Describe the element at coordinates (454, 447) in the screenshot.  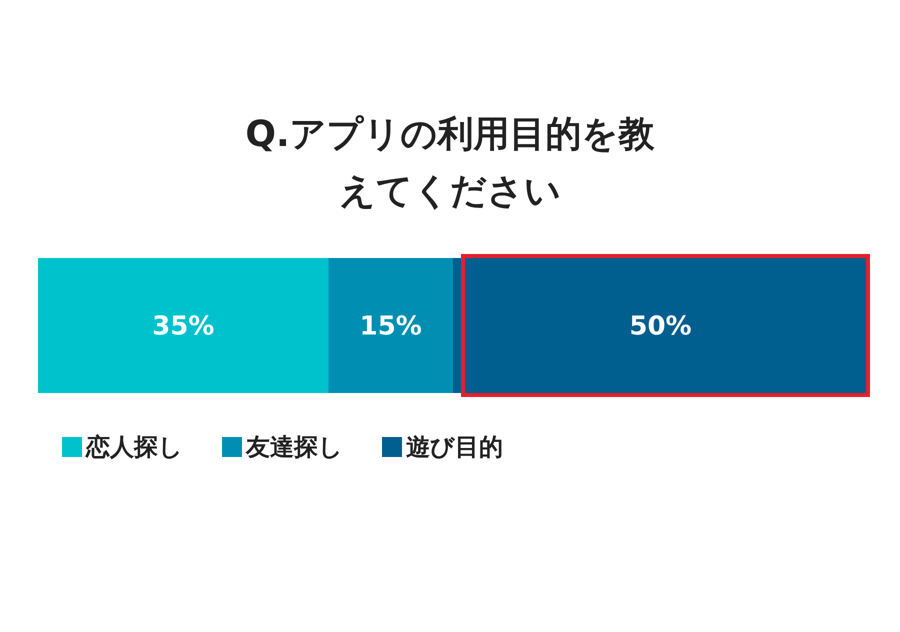
I see `legend-label: 遊び目的` at that location.